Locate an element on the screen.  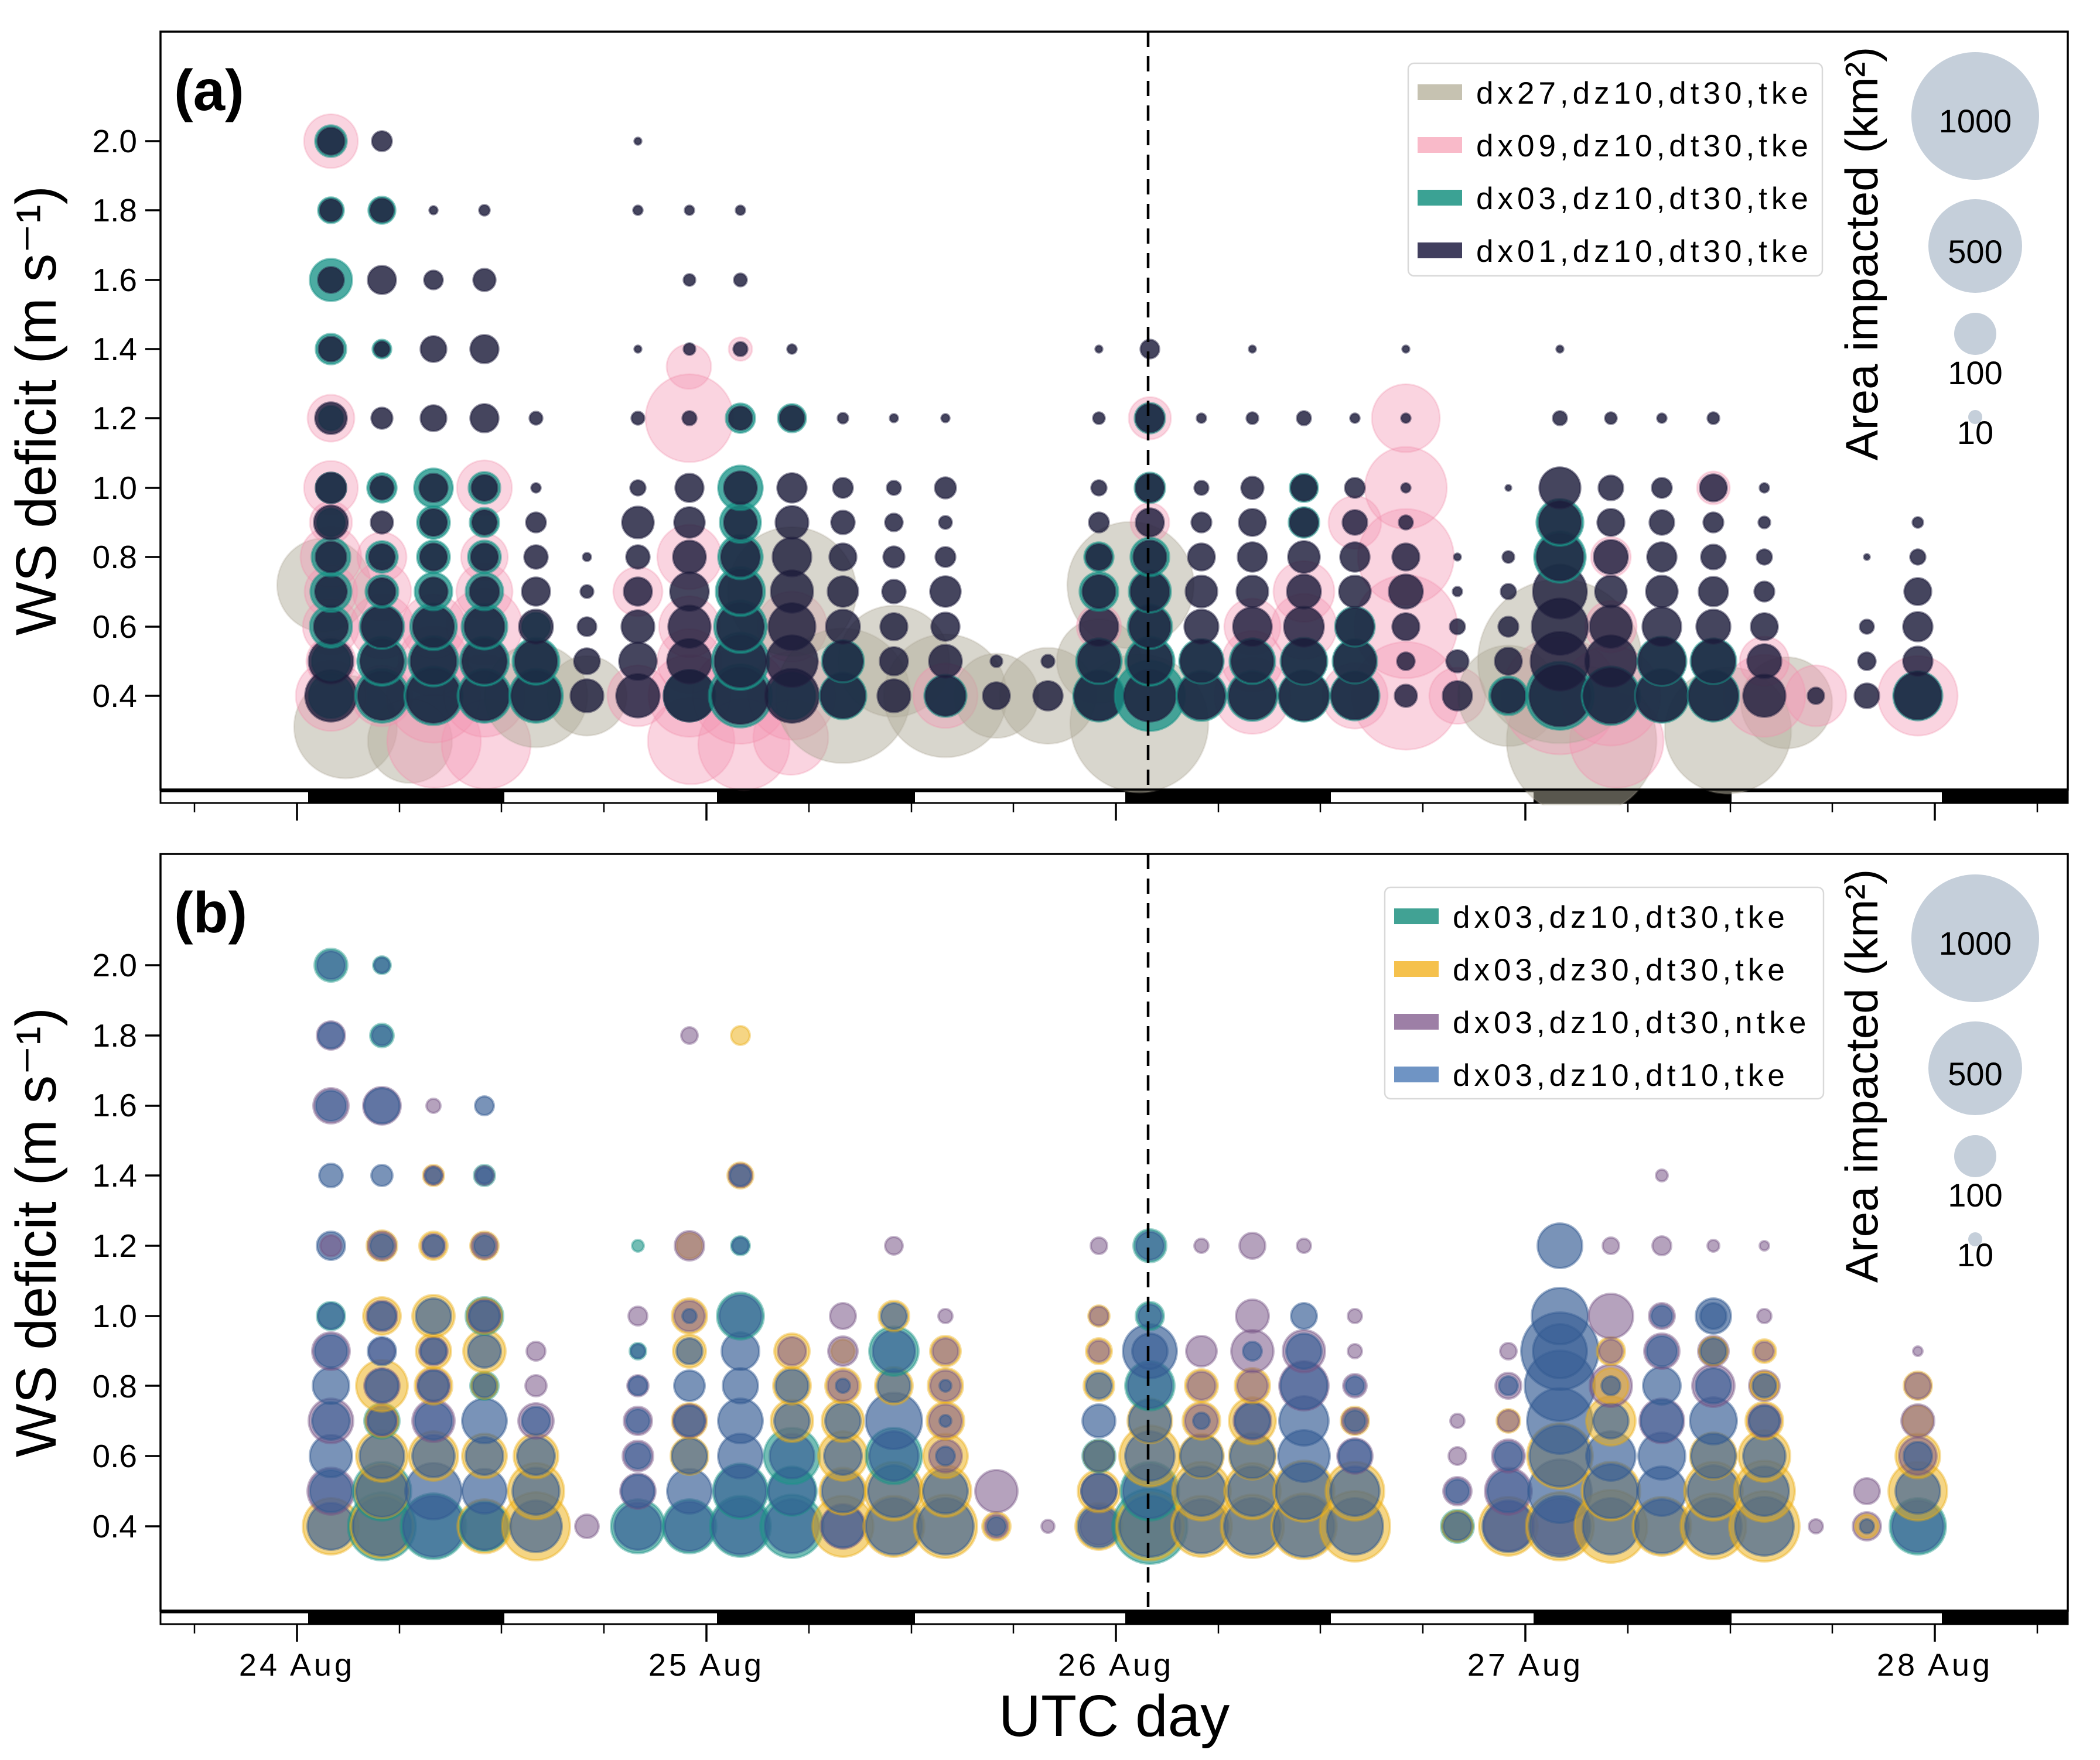
svg-text: dx03,dz10,dt10,tke is located at coordinates (1621, 1075).